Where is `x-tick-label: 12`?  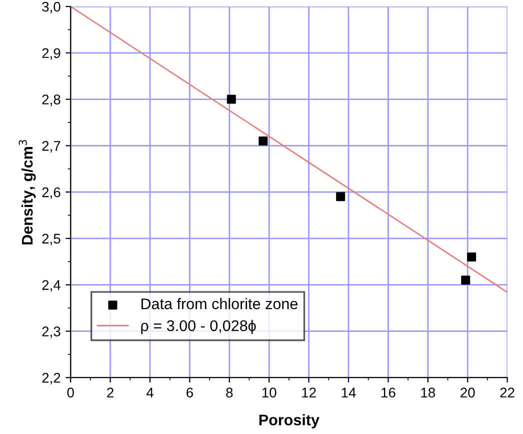 x-tick-label: 12 is located at coordinates (309, 393).